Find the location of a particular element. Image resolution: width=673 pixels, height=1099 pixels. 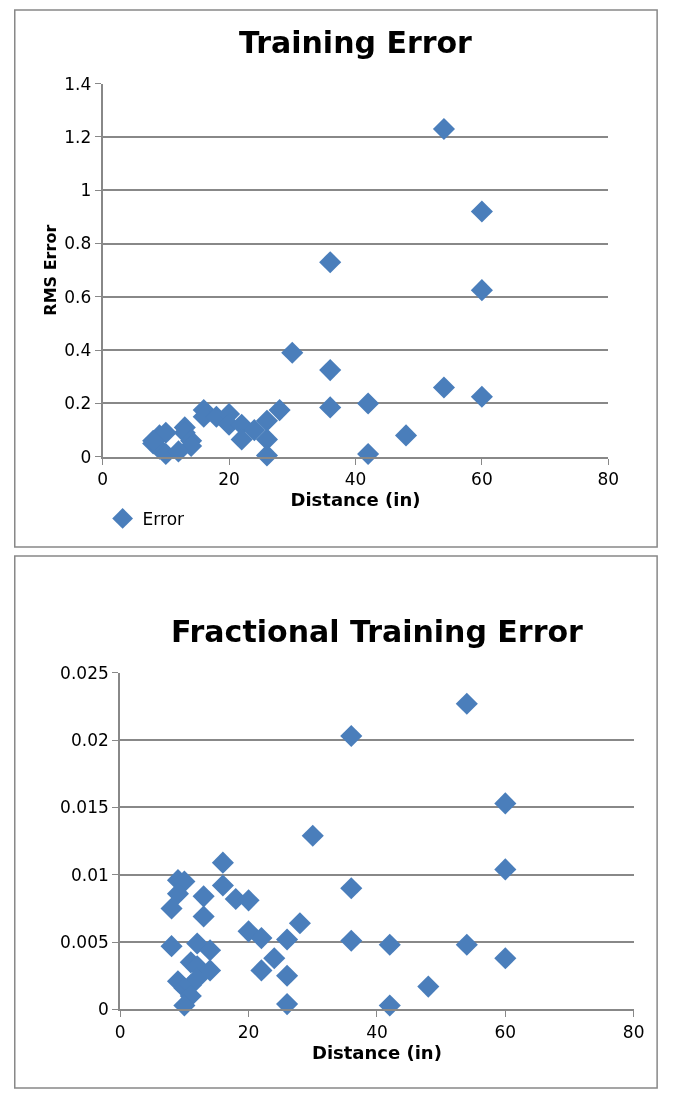

y-axis-title: RMS Error is located at coordinates (50, 270).